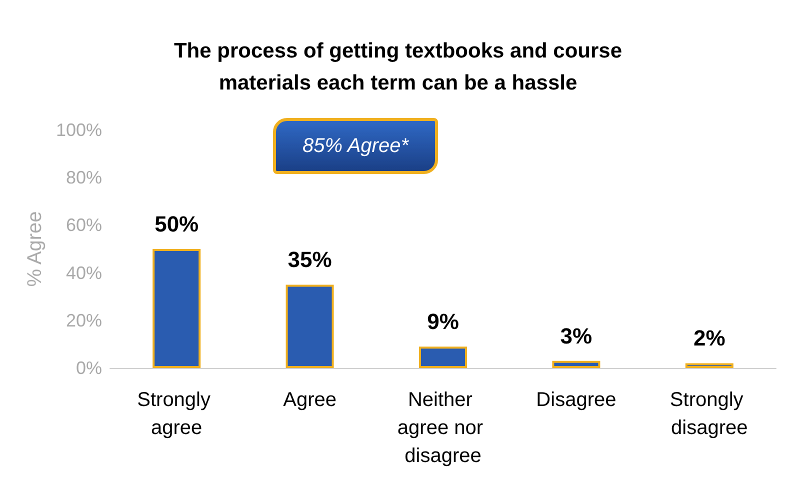  Describe the element at coordinates (355, 146) in the screenshot. I see `banner-flag: 85% Agree*` at that location.